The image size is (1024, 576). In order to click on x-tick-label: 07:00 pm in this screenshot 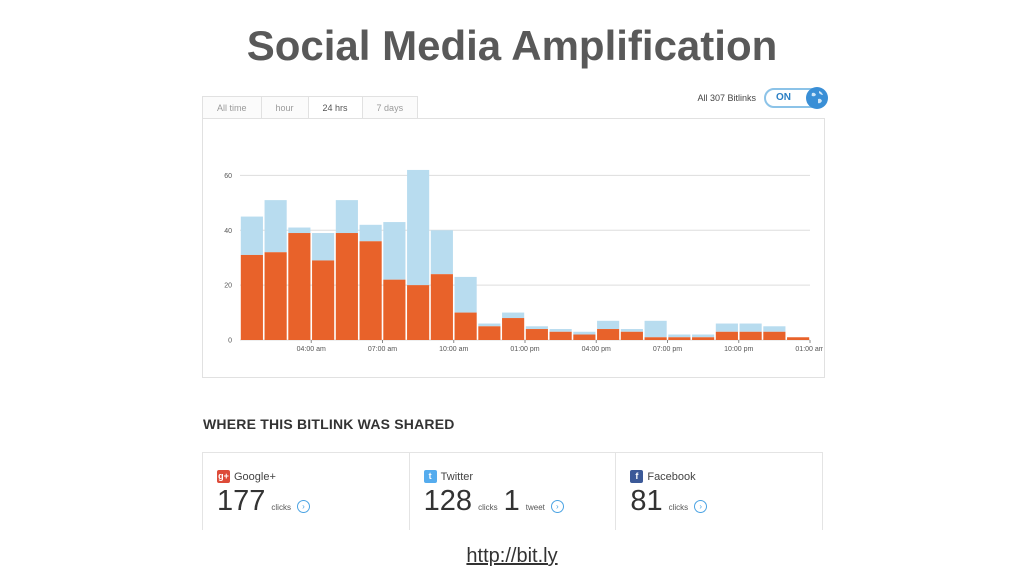, I will do `click(667, 349)`.